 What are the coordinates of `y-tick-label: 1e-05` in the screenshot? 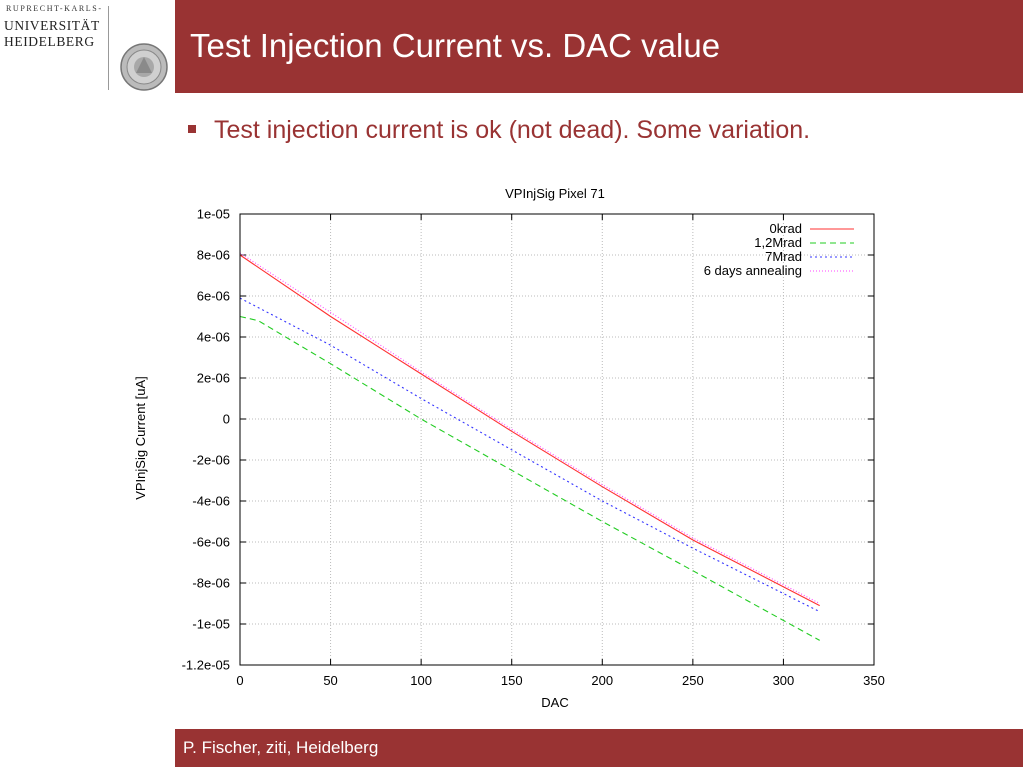 It's located at (213, 214).